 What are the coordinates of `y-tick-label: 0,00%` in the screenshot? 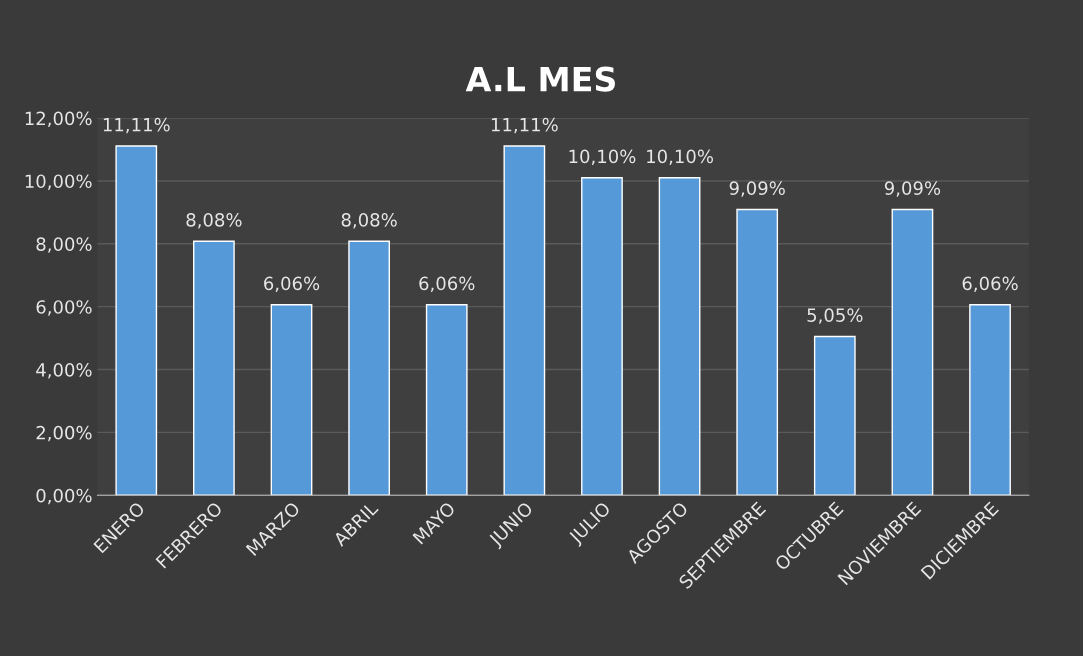 It's located at (64, 496).